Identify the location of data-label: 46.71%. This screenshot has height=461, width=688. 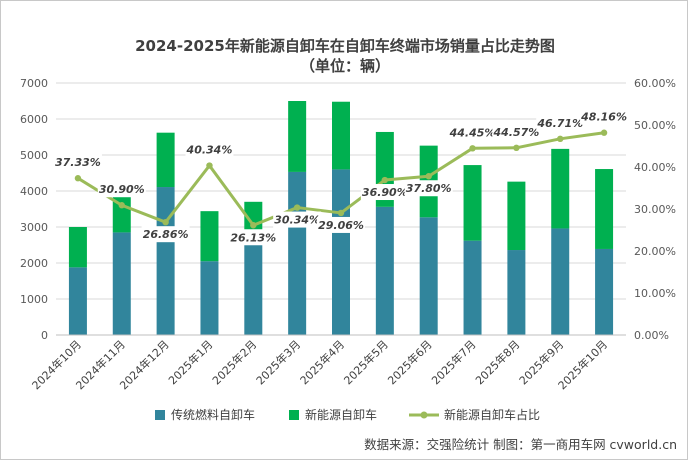
(559, 123).